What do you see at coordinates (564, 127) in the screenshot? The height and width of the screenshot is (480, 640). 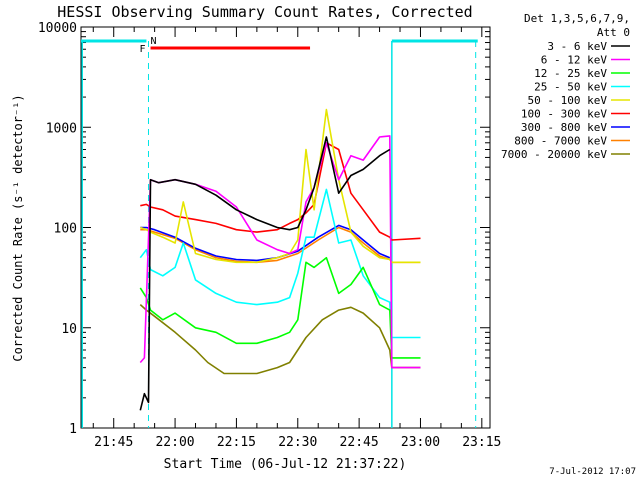 I see `legend-item-label: 300 - 800 keV` at bounding box center [564, 127].